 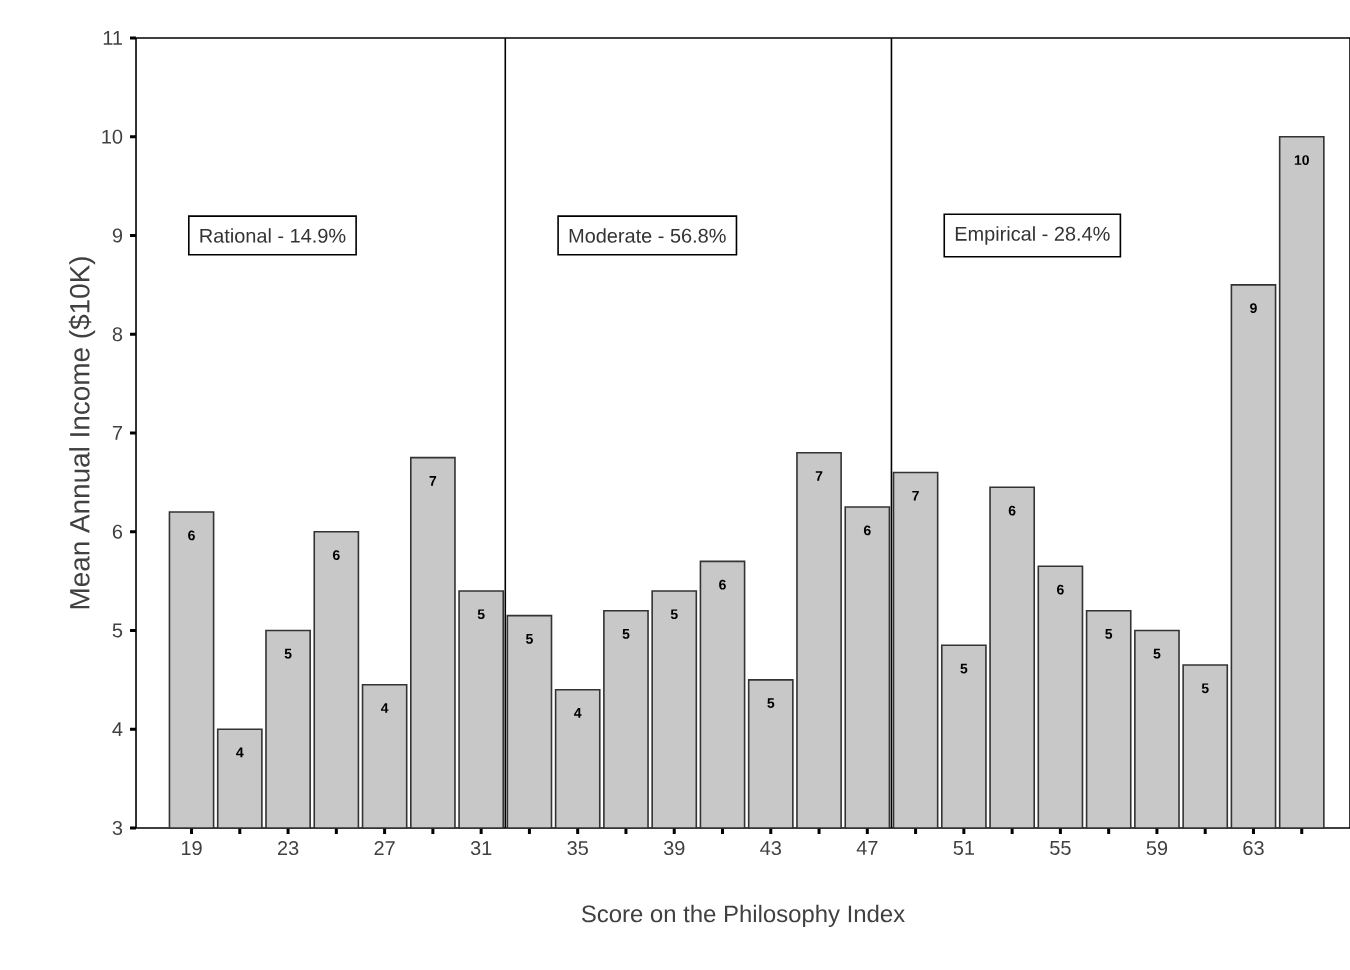 What do you see at coordinates (117, 630) in the screenshot?
I see `y-tick-label: 5` at bounding box center [117, 630].